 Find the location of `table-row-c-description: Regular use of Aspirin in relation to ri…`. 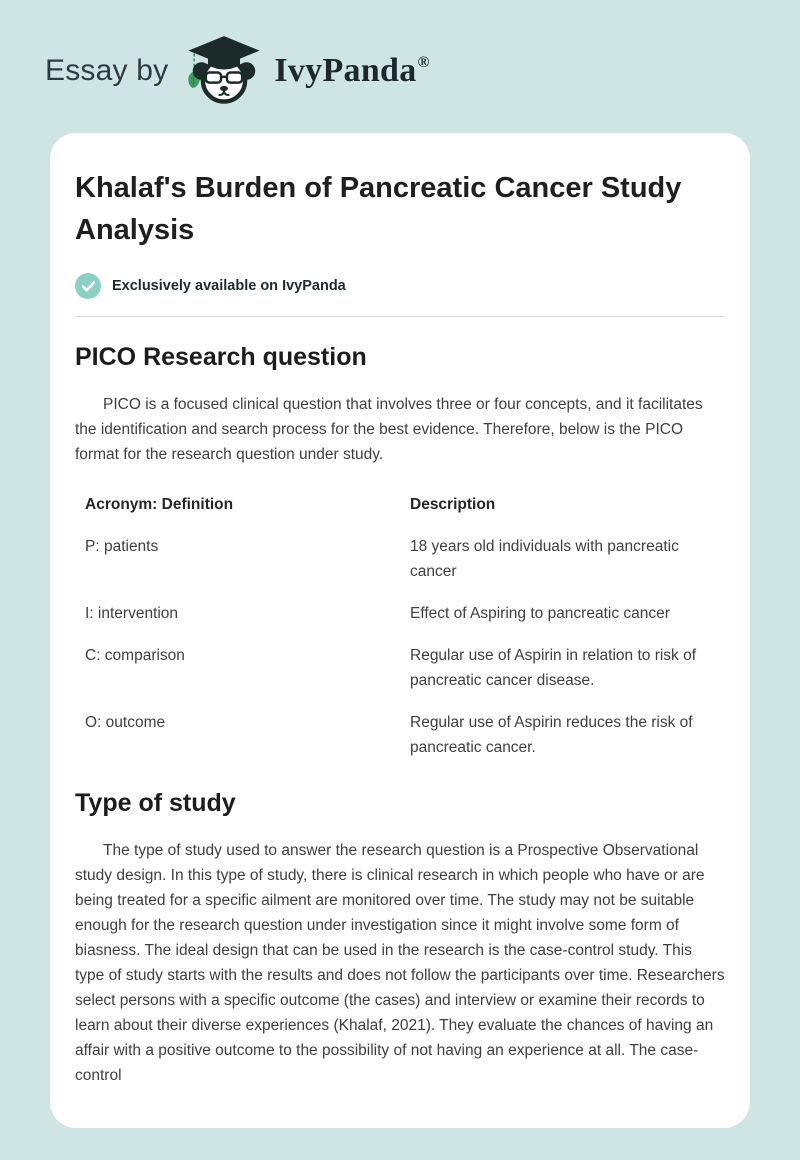

table-row-c-description: Regular use of Aspirin in relation to ri… is located at coordinates (553, 668).